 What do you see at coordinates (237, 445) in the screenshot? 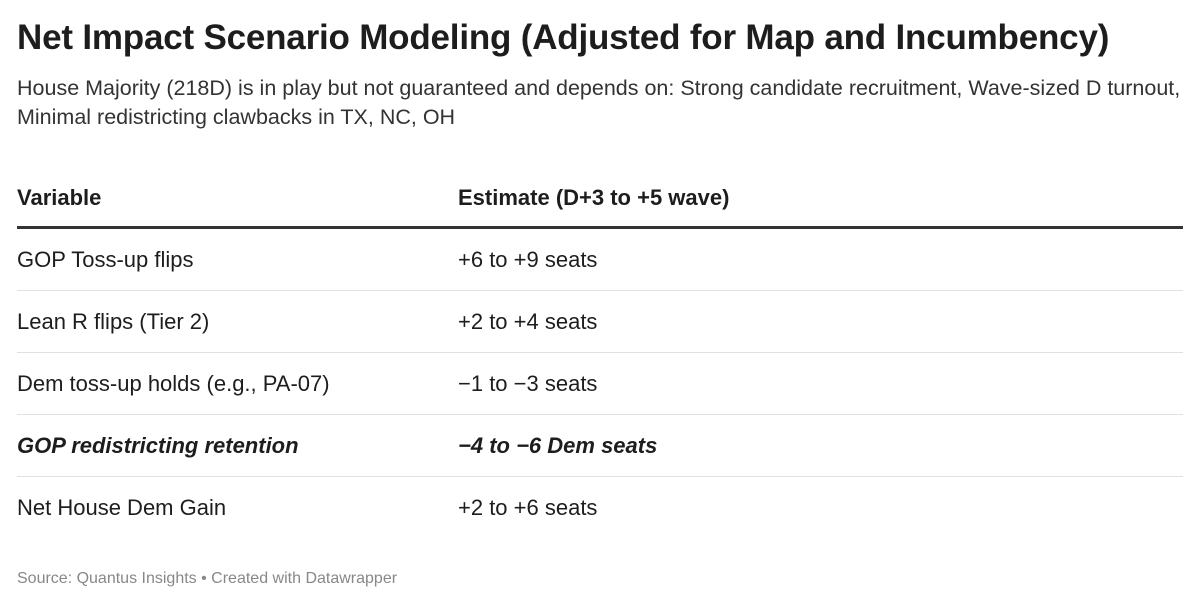
I see `table-cell-variable: GOP redistricting retention` at bounding box center [237, 445].